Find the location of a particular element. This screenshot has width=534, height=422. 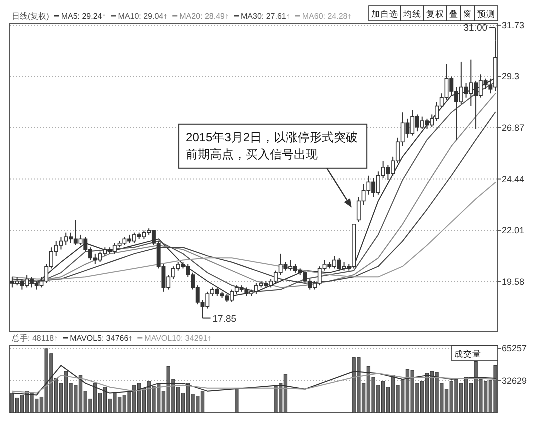

line-series is located at coordinates (254, 383).